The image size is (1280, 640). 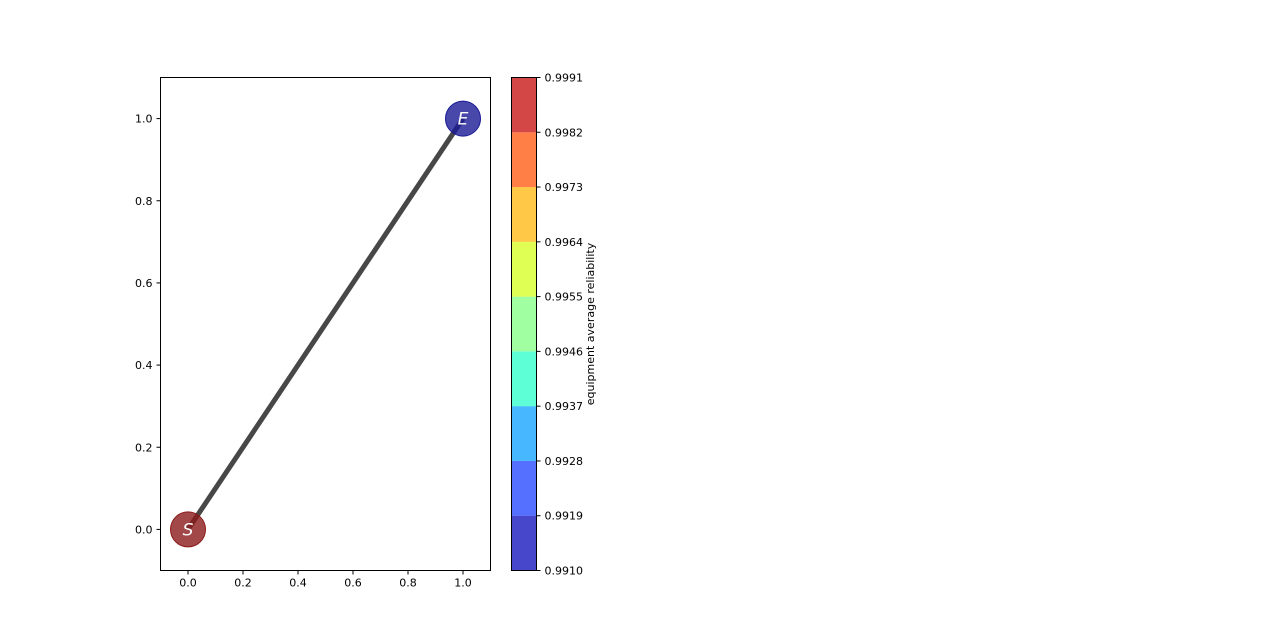 I want to click on x-tick-label: 1.0, so click(x=463, y=583).